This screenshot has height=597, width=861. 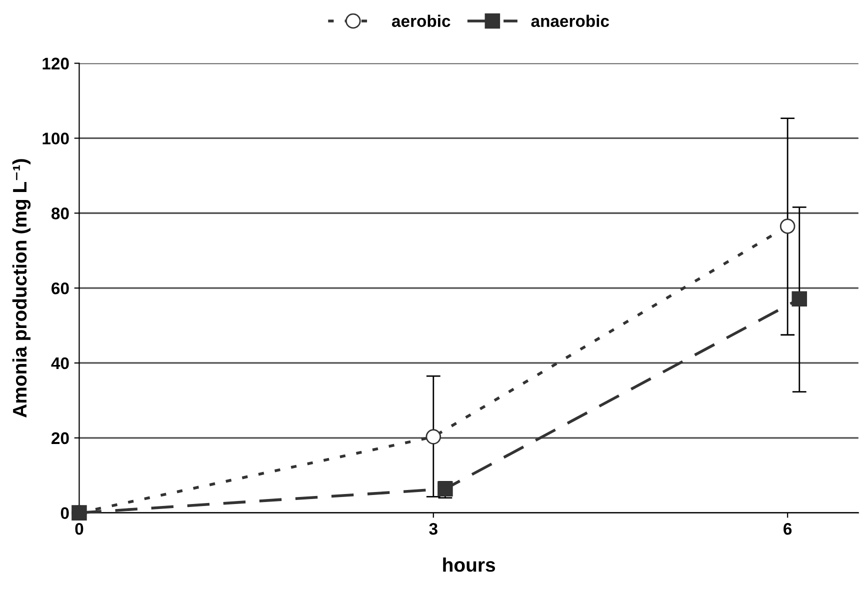 I want to click on x-axis-title: hours, so click(x=469, y=565).